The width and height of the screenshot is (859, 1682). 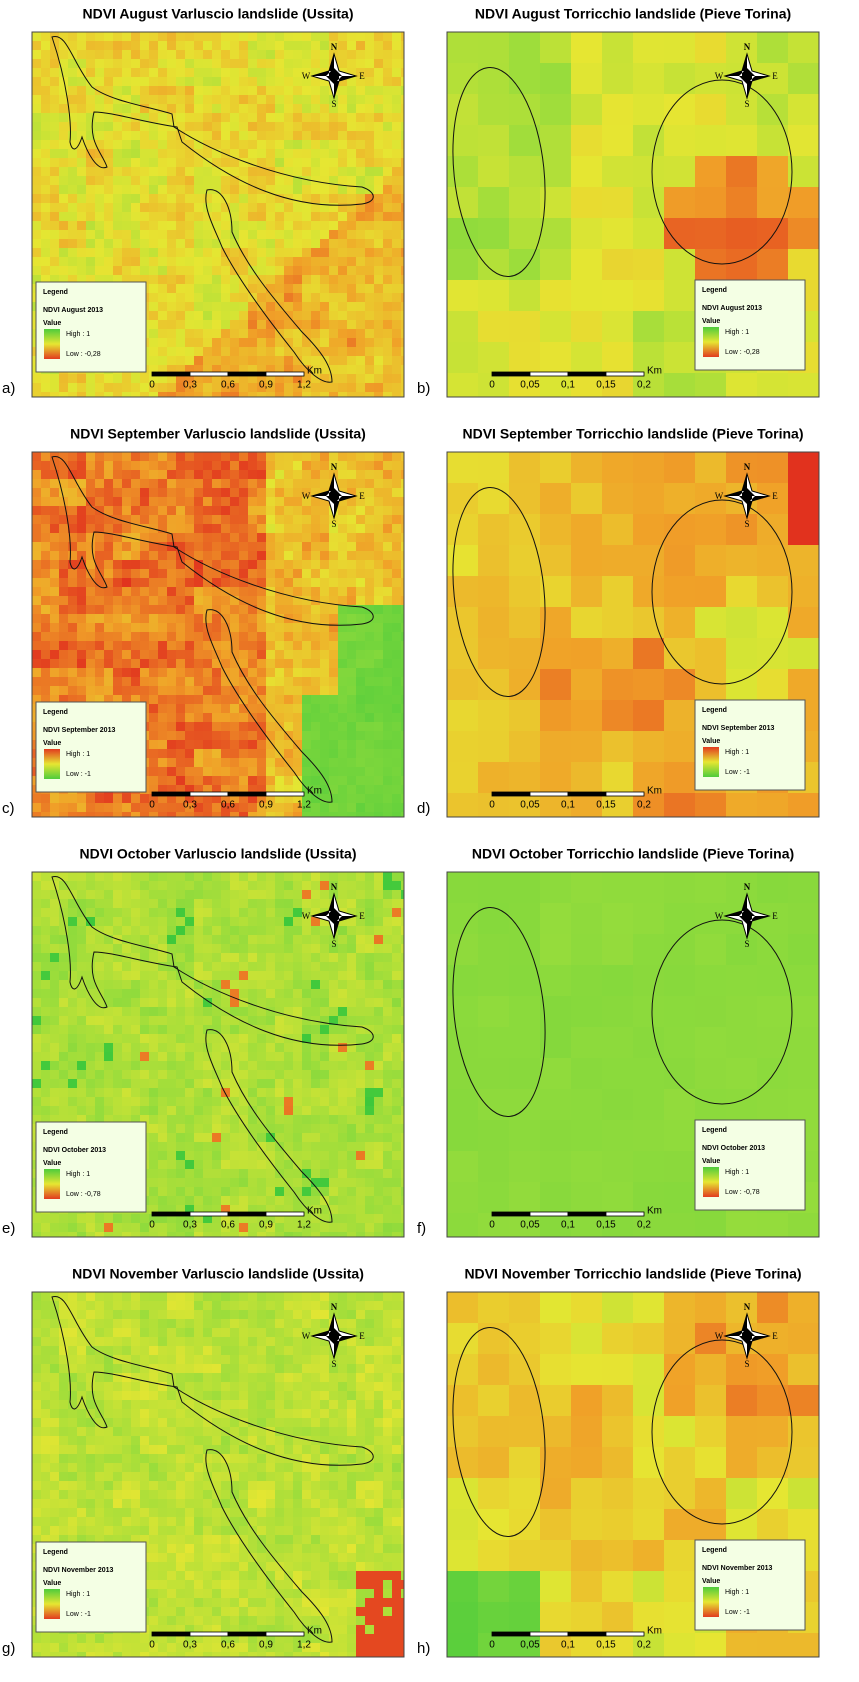 I want to click on map-frame, so click(x=218, y=634).